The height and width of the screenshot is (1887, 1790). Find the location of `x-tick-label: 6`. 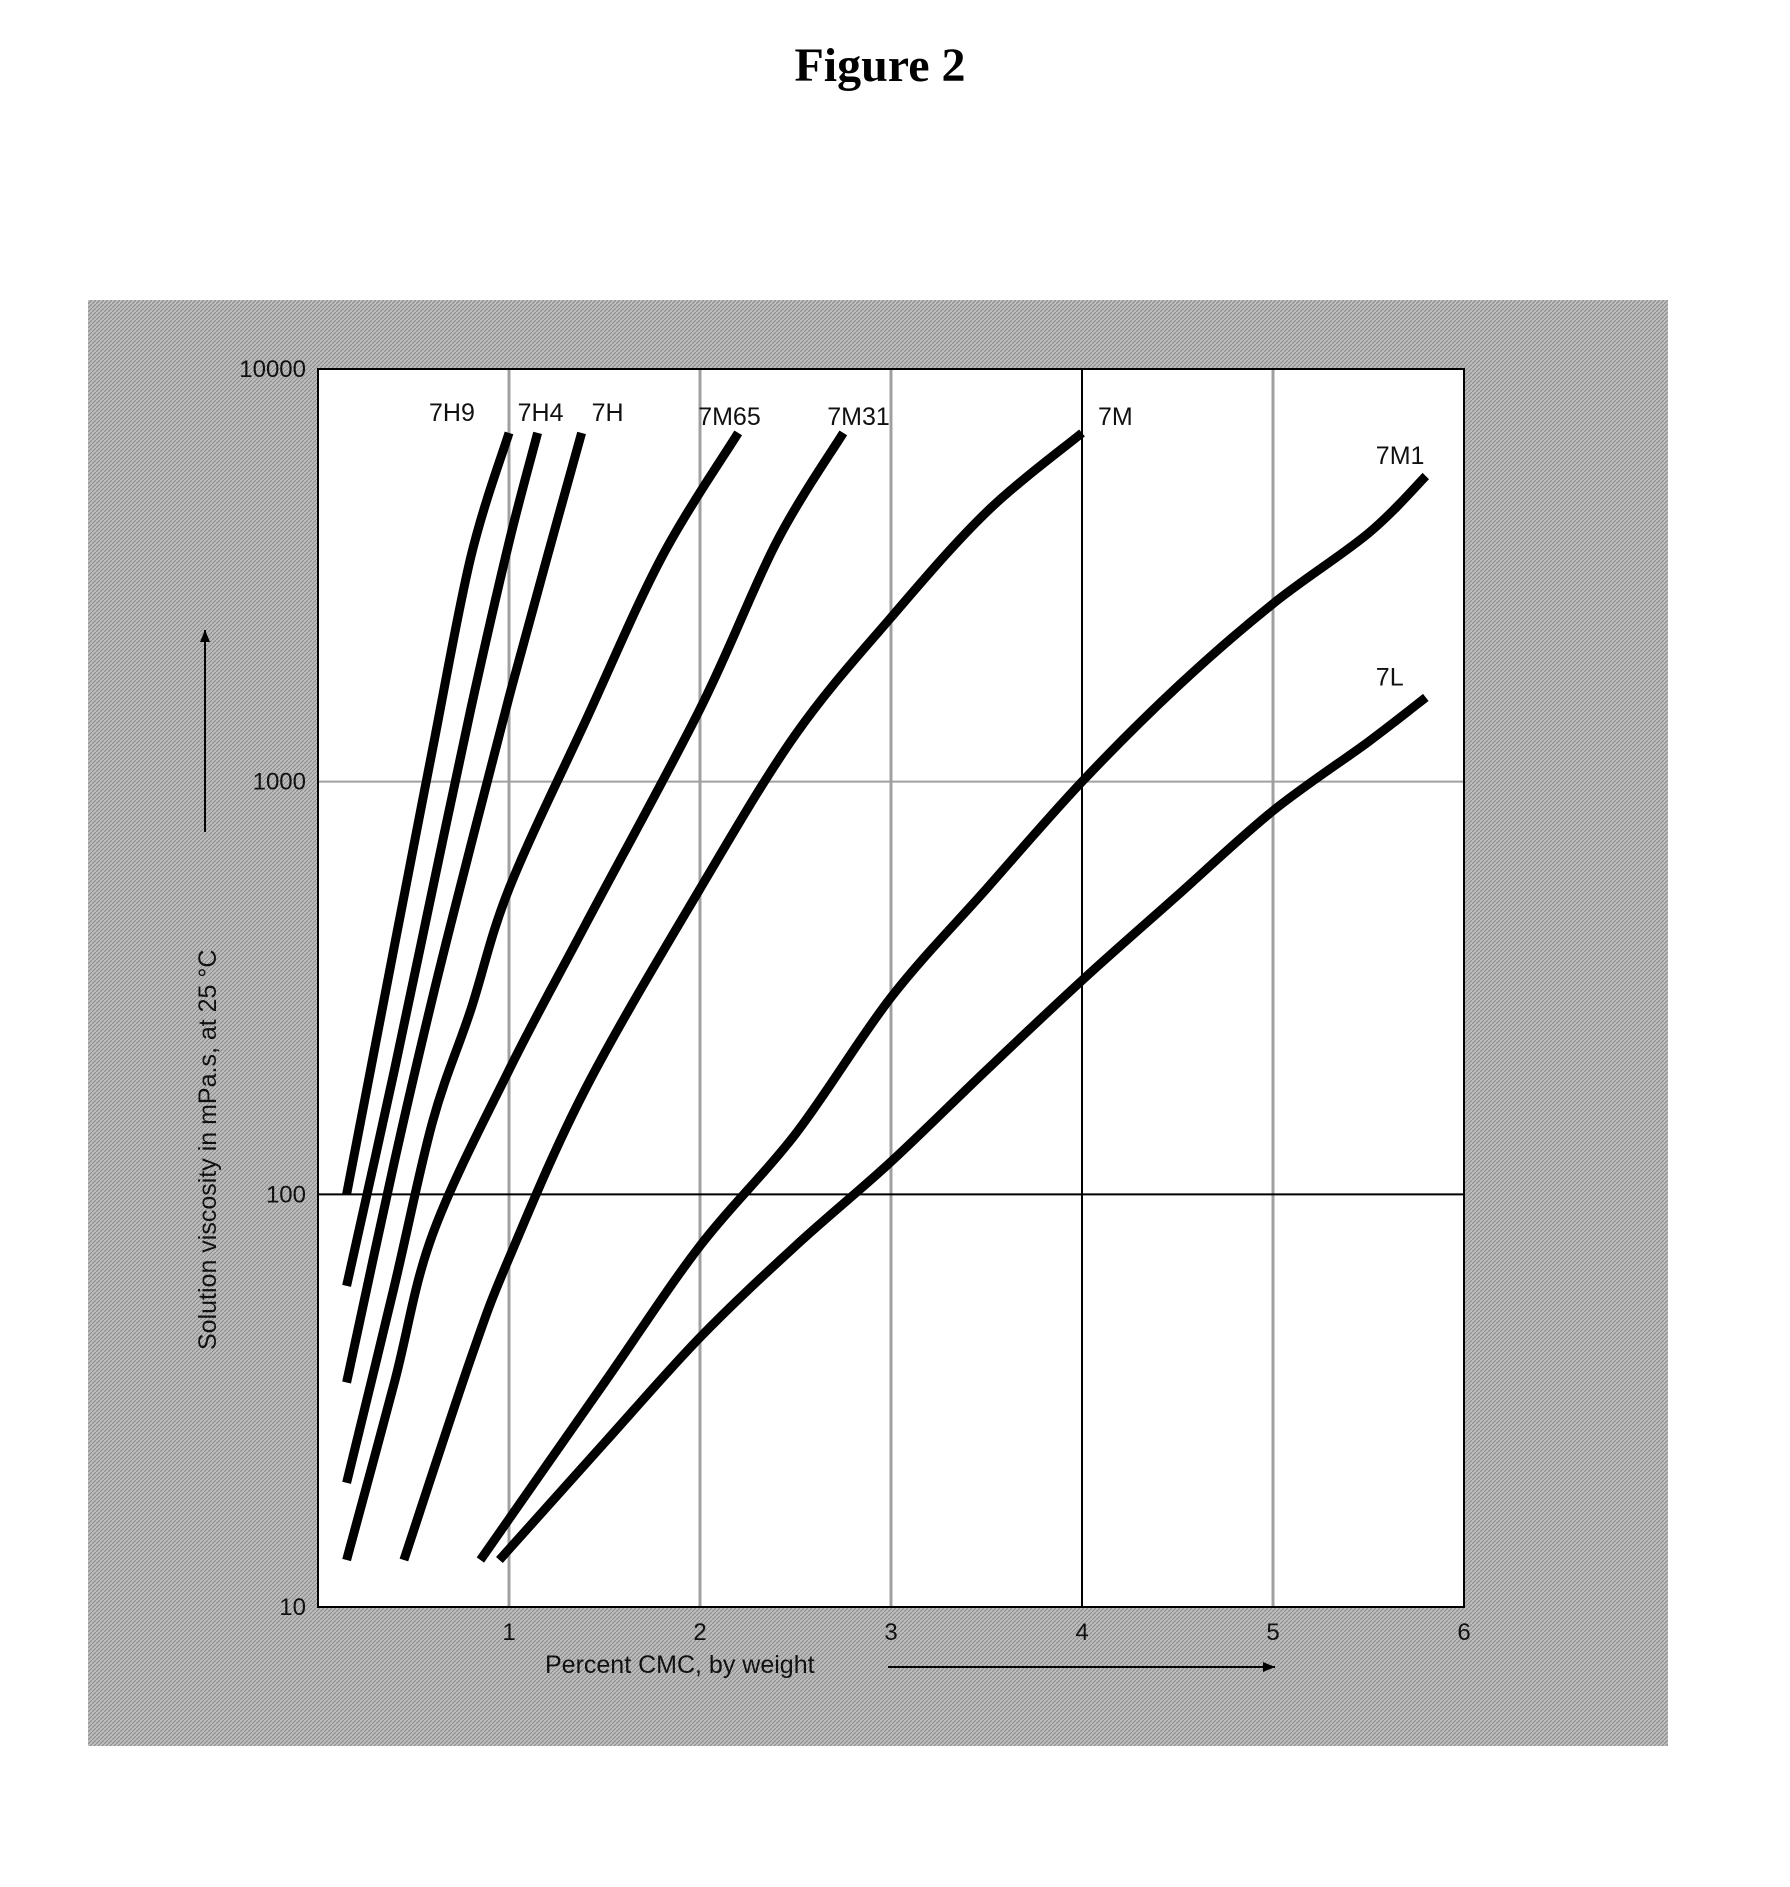

x-tick-label: 6 is located at coordinates (1463, 1632).